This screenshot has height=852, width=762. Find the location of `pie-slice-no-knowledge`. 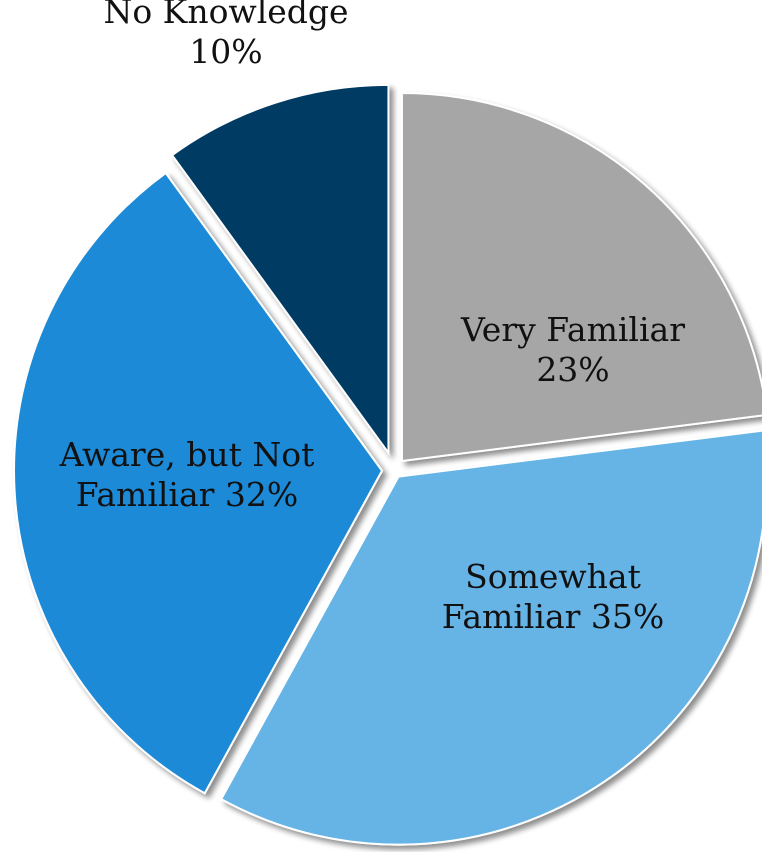

pie-slice-no-knowledge is located at coordinates (280, 269).